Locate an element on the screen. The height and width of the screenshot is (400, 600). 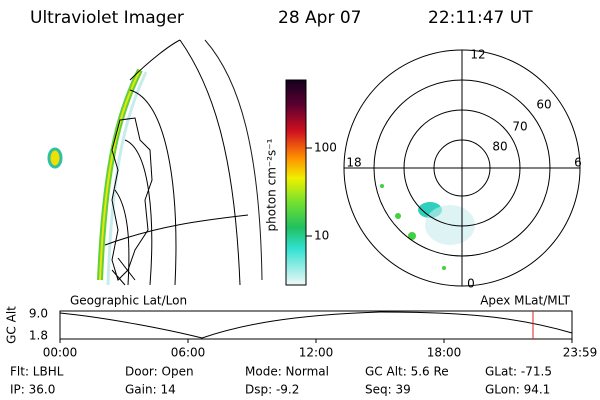
x-tick-label: 23:59 is located at coordinates (580, 353).